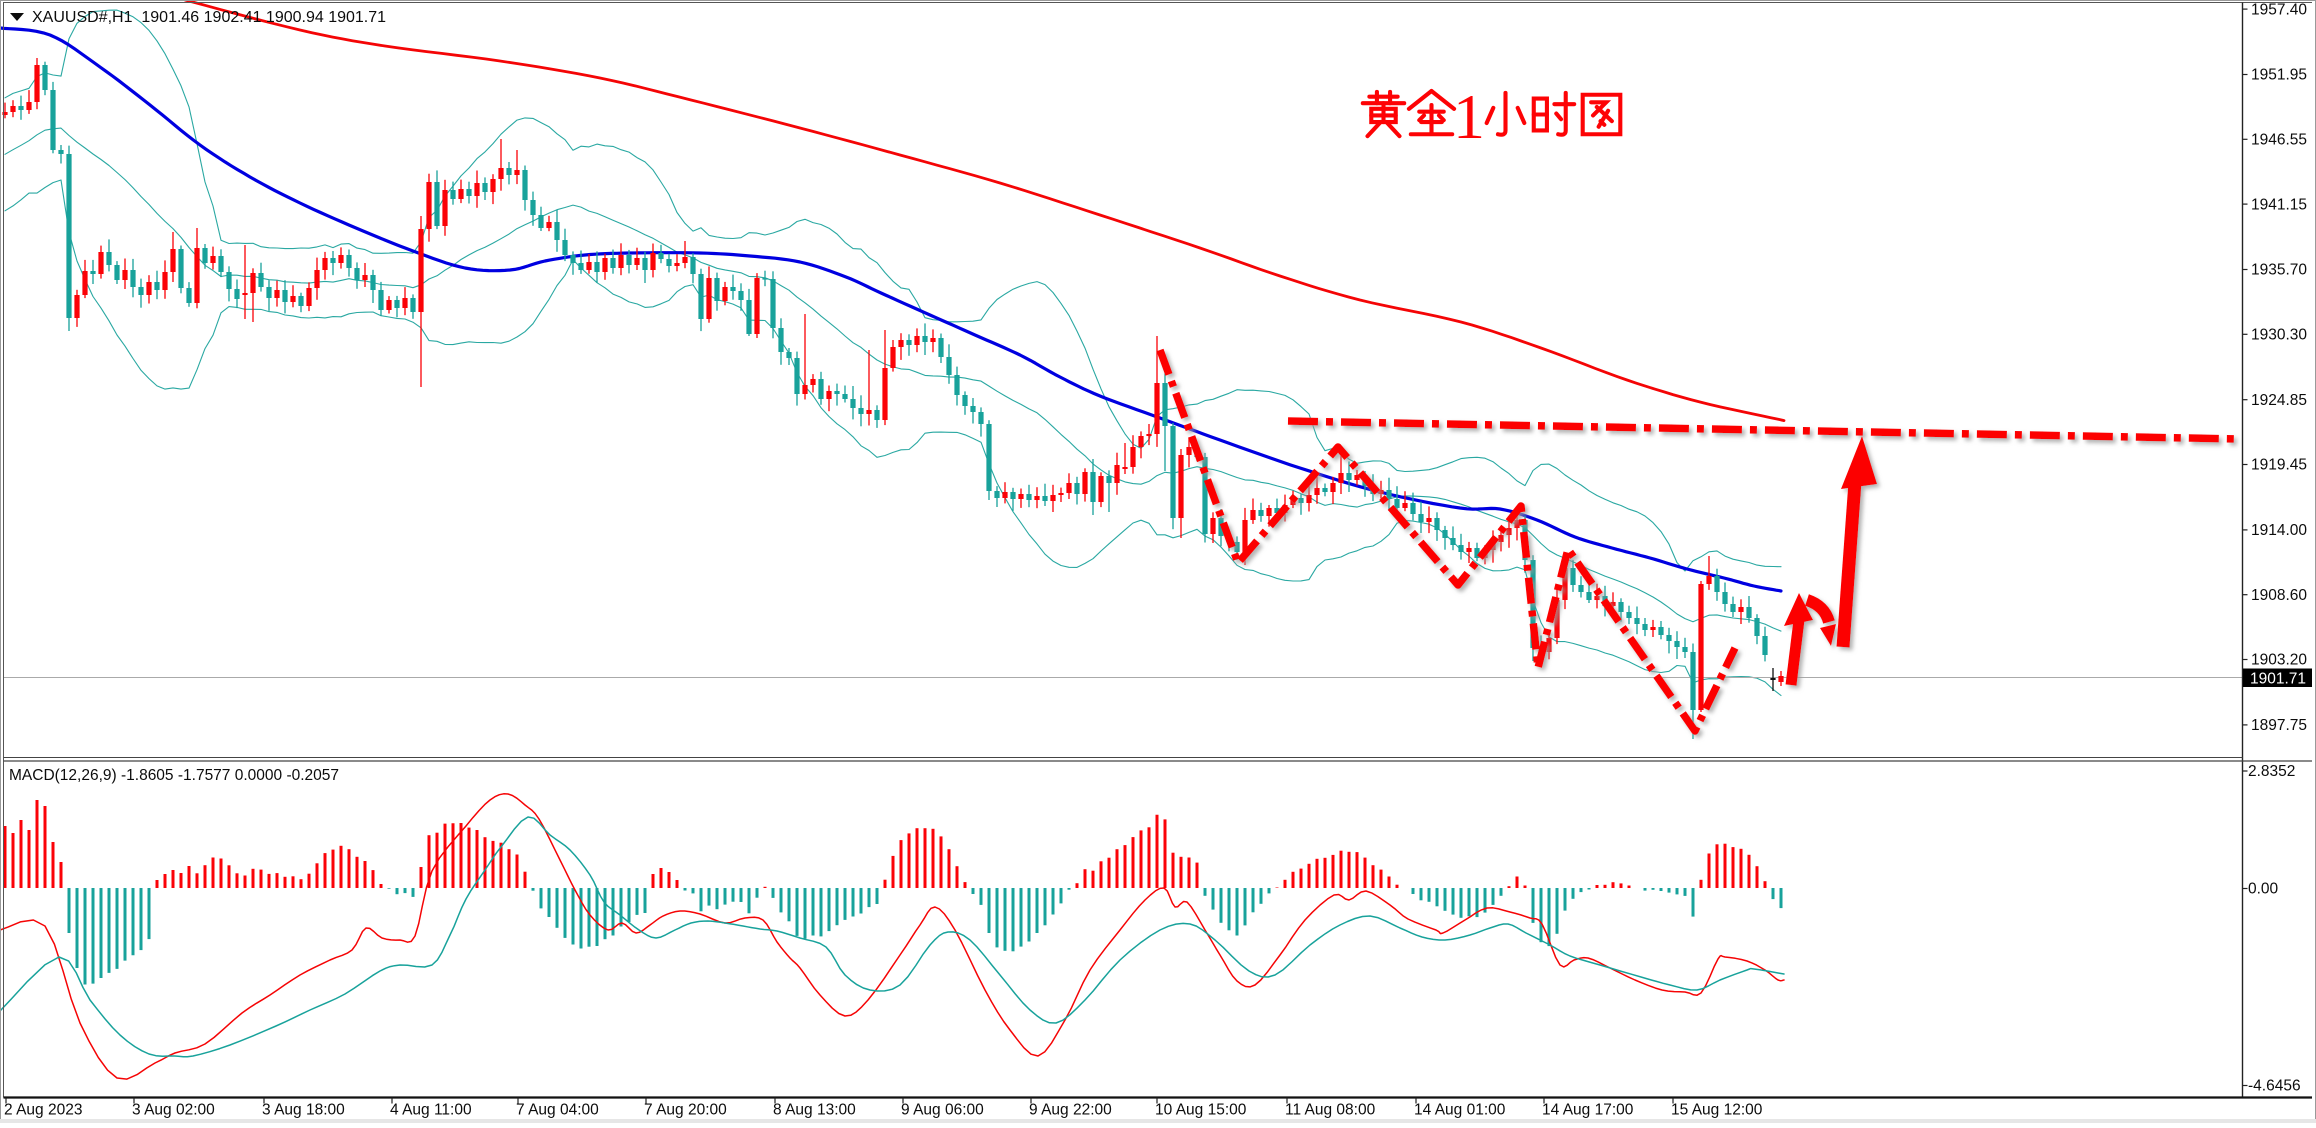 Image resolution: width=2316 pixels, height=1128 pixels. What do you see at coordinates (1201, 1110) in the screenshot?
I see `svg-text: 10 Aug 15:00` at bounding box center [1201, 1110].